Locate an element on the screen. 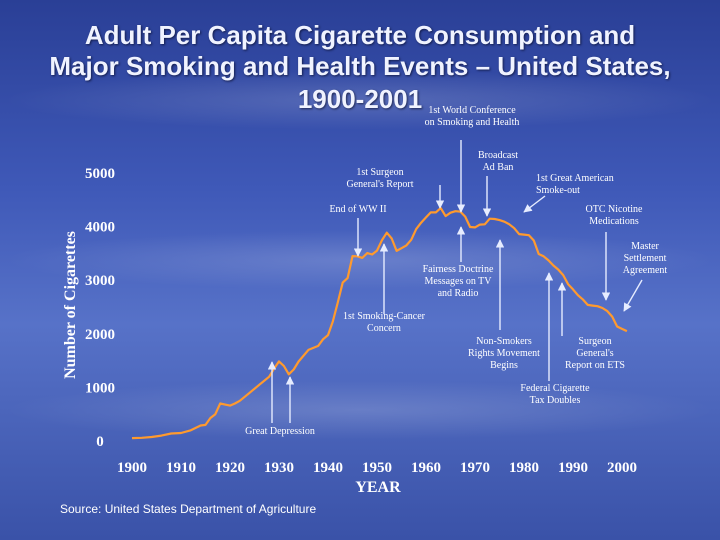  annotation-label: Federal Cigarette is located at coordinates (555, 388).